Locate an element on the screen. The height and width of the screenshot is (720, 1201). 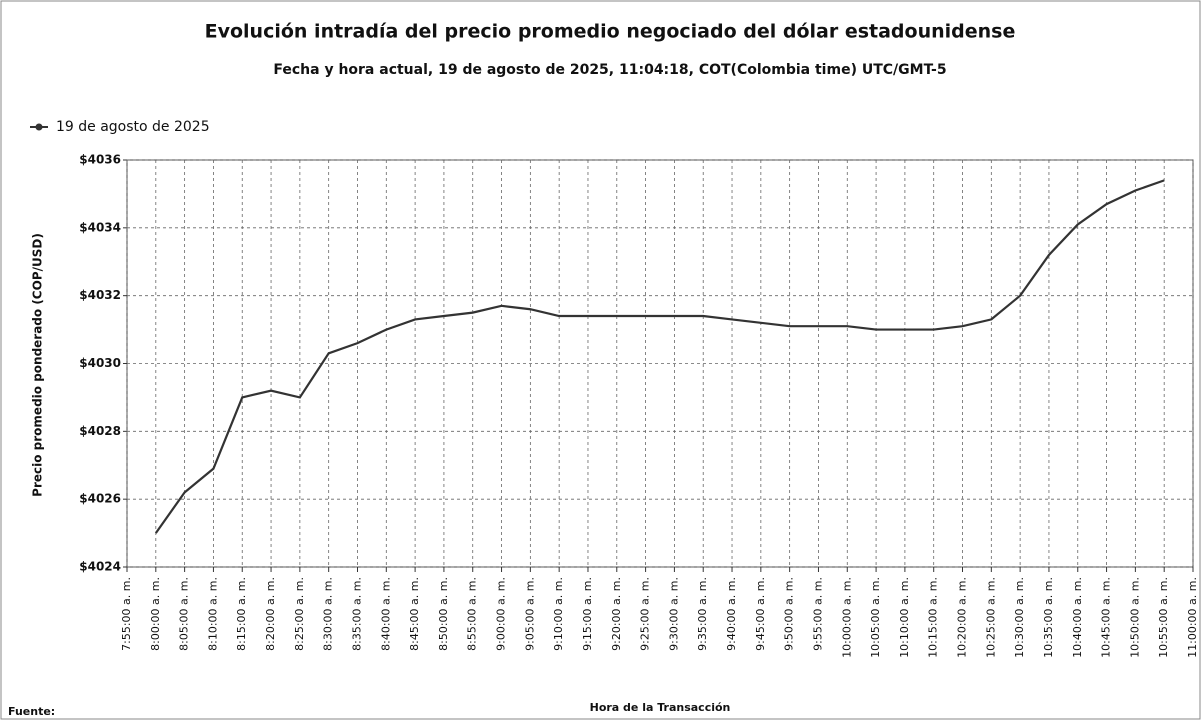
x-tick-label: 11:00:00 a. m. is located at coordinates (1192, 617).